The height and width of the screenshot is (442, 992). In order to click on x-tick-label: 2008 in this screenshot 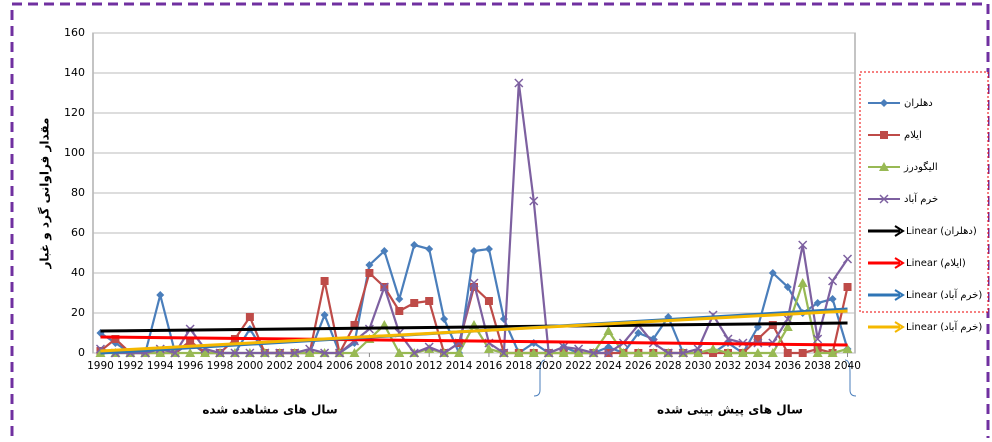, I will do `click(369, 366)`.